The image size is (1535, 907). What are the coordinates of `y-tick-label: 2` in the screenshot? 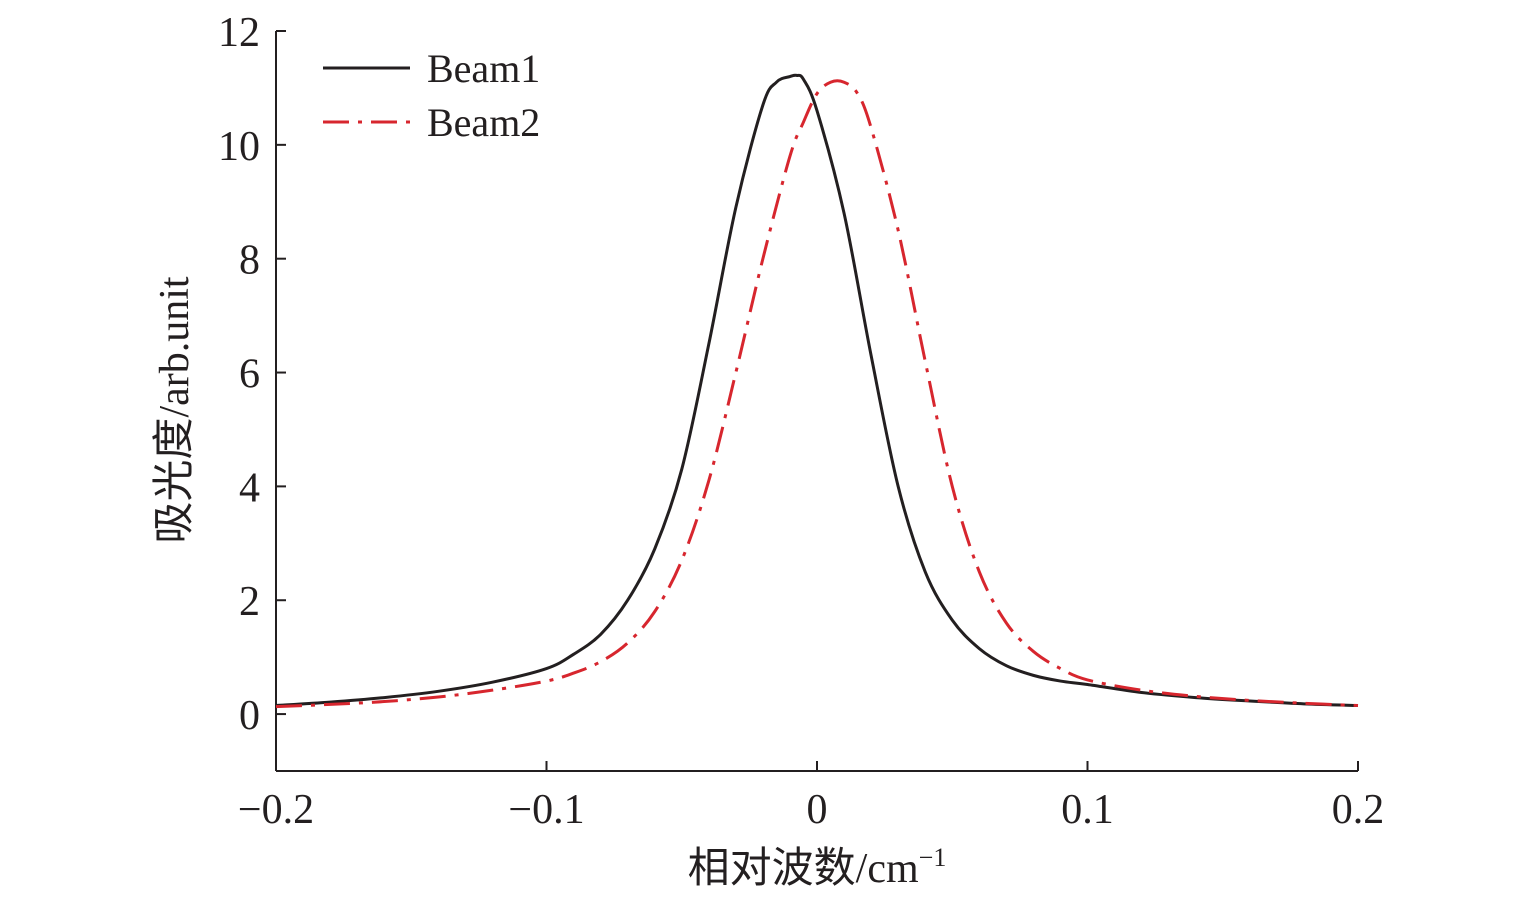 It's located at (249, 602).